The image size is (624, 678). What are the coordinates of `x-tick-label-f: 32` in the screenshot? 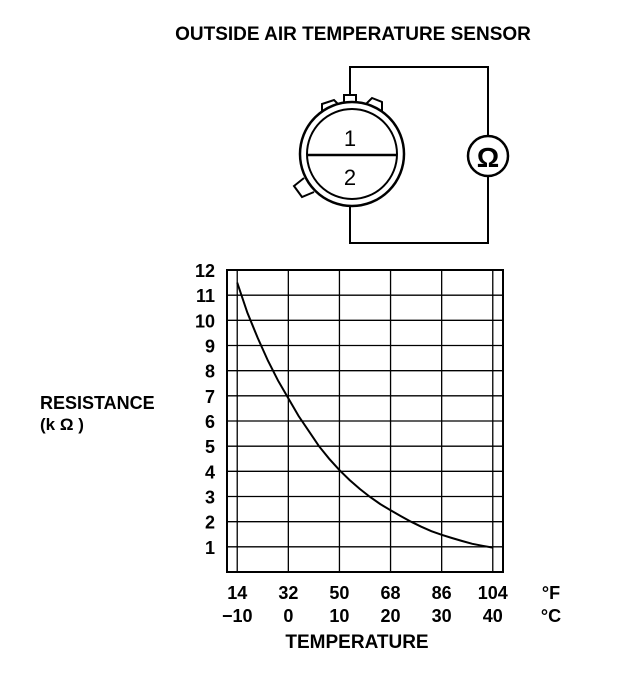 It's located at (288, 593).